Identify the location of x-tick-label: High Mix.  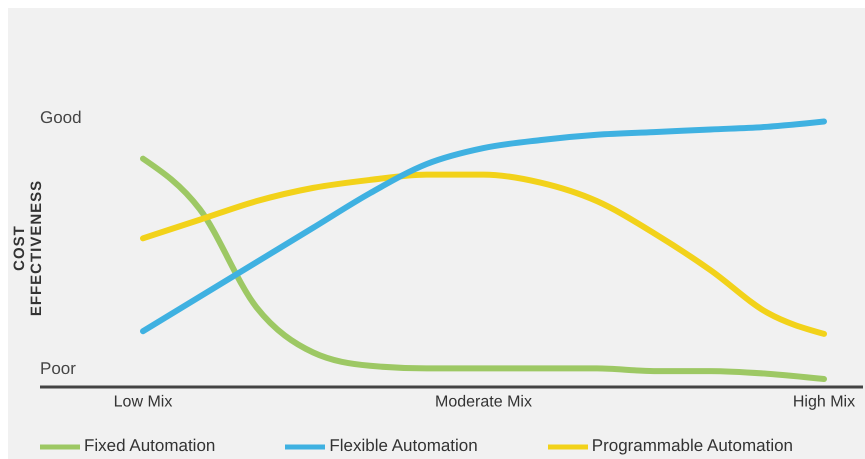
(824, 401).